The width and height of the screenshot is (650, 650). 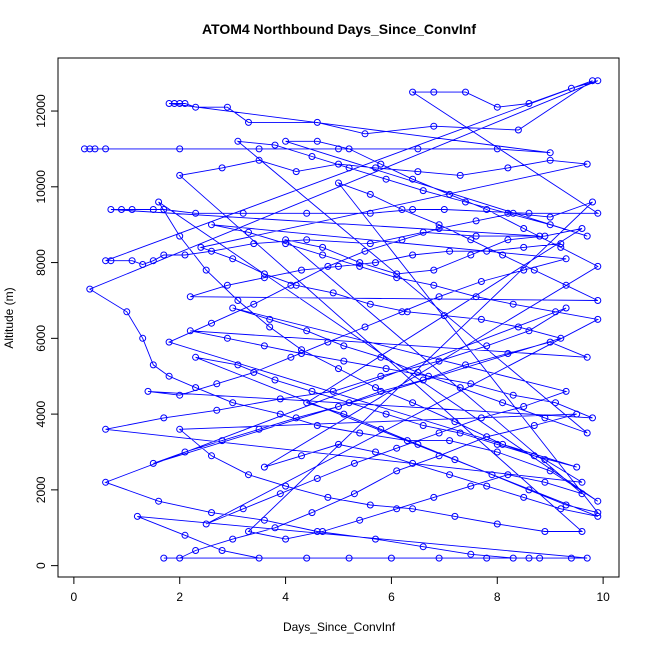 What do you see at coordinates (41, 413) in the screenshot?
I see `y-tick-label: 4000` at bounding box center [41, 413].